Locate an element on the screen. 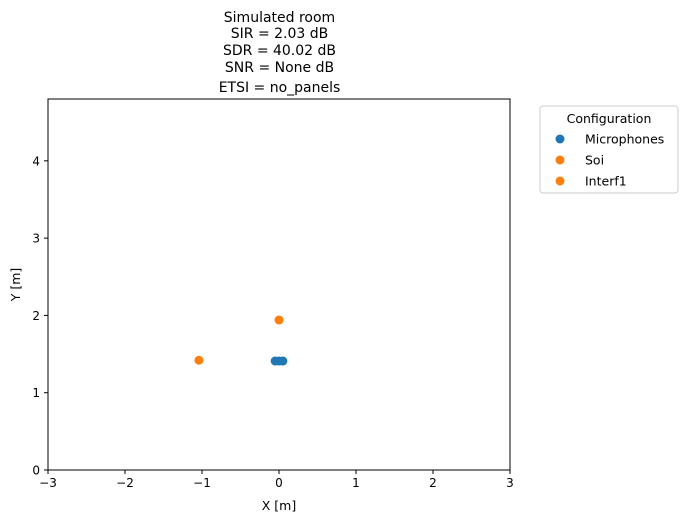  legend-label-soi: Soi is located at coordinates (594, 160).